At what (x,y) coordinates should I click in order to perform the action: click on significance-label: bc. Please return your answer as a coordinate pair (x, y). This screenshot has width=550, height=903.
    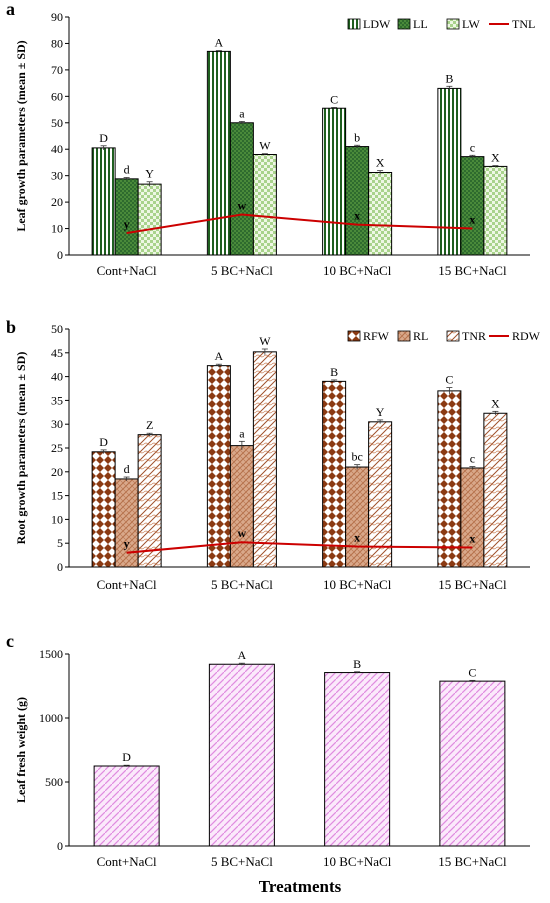
    Looking at the image, I should click on (356, 457).